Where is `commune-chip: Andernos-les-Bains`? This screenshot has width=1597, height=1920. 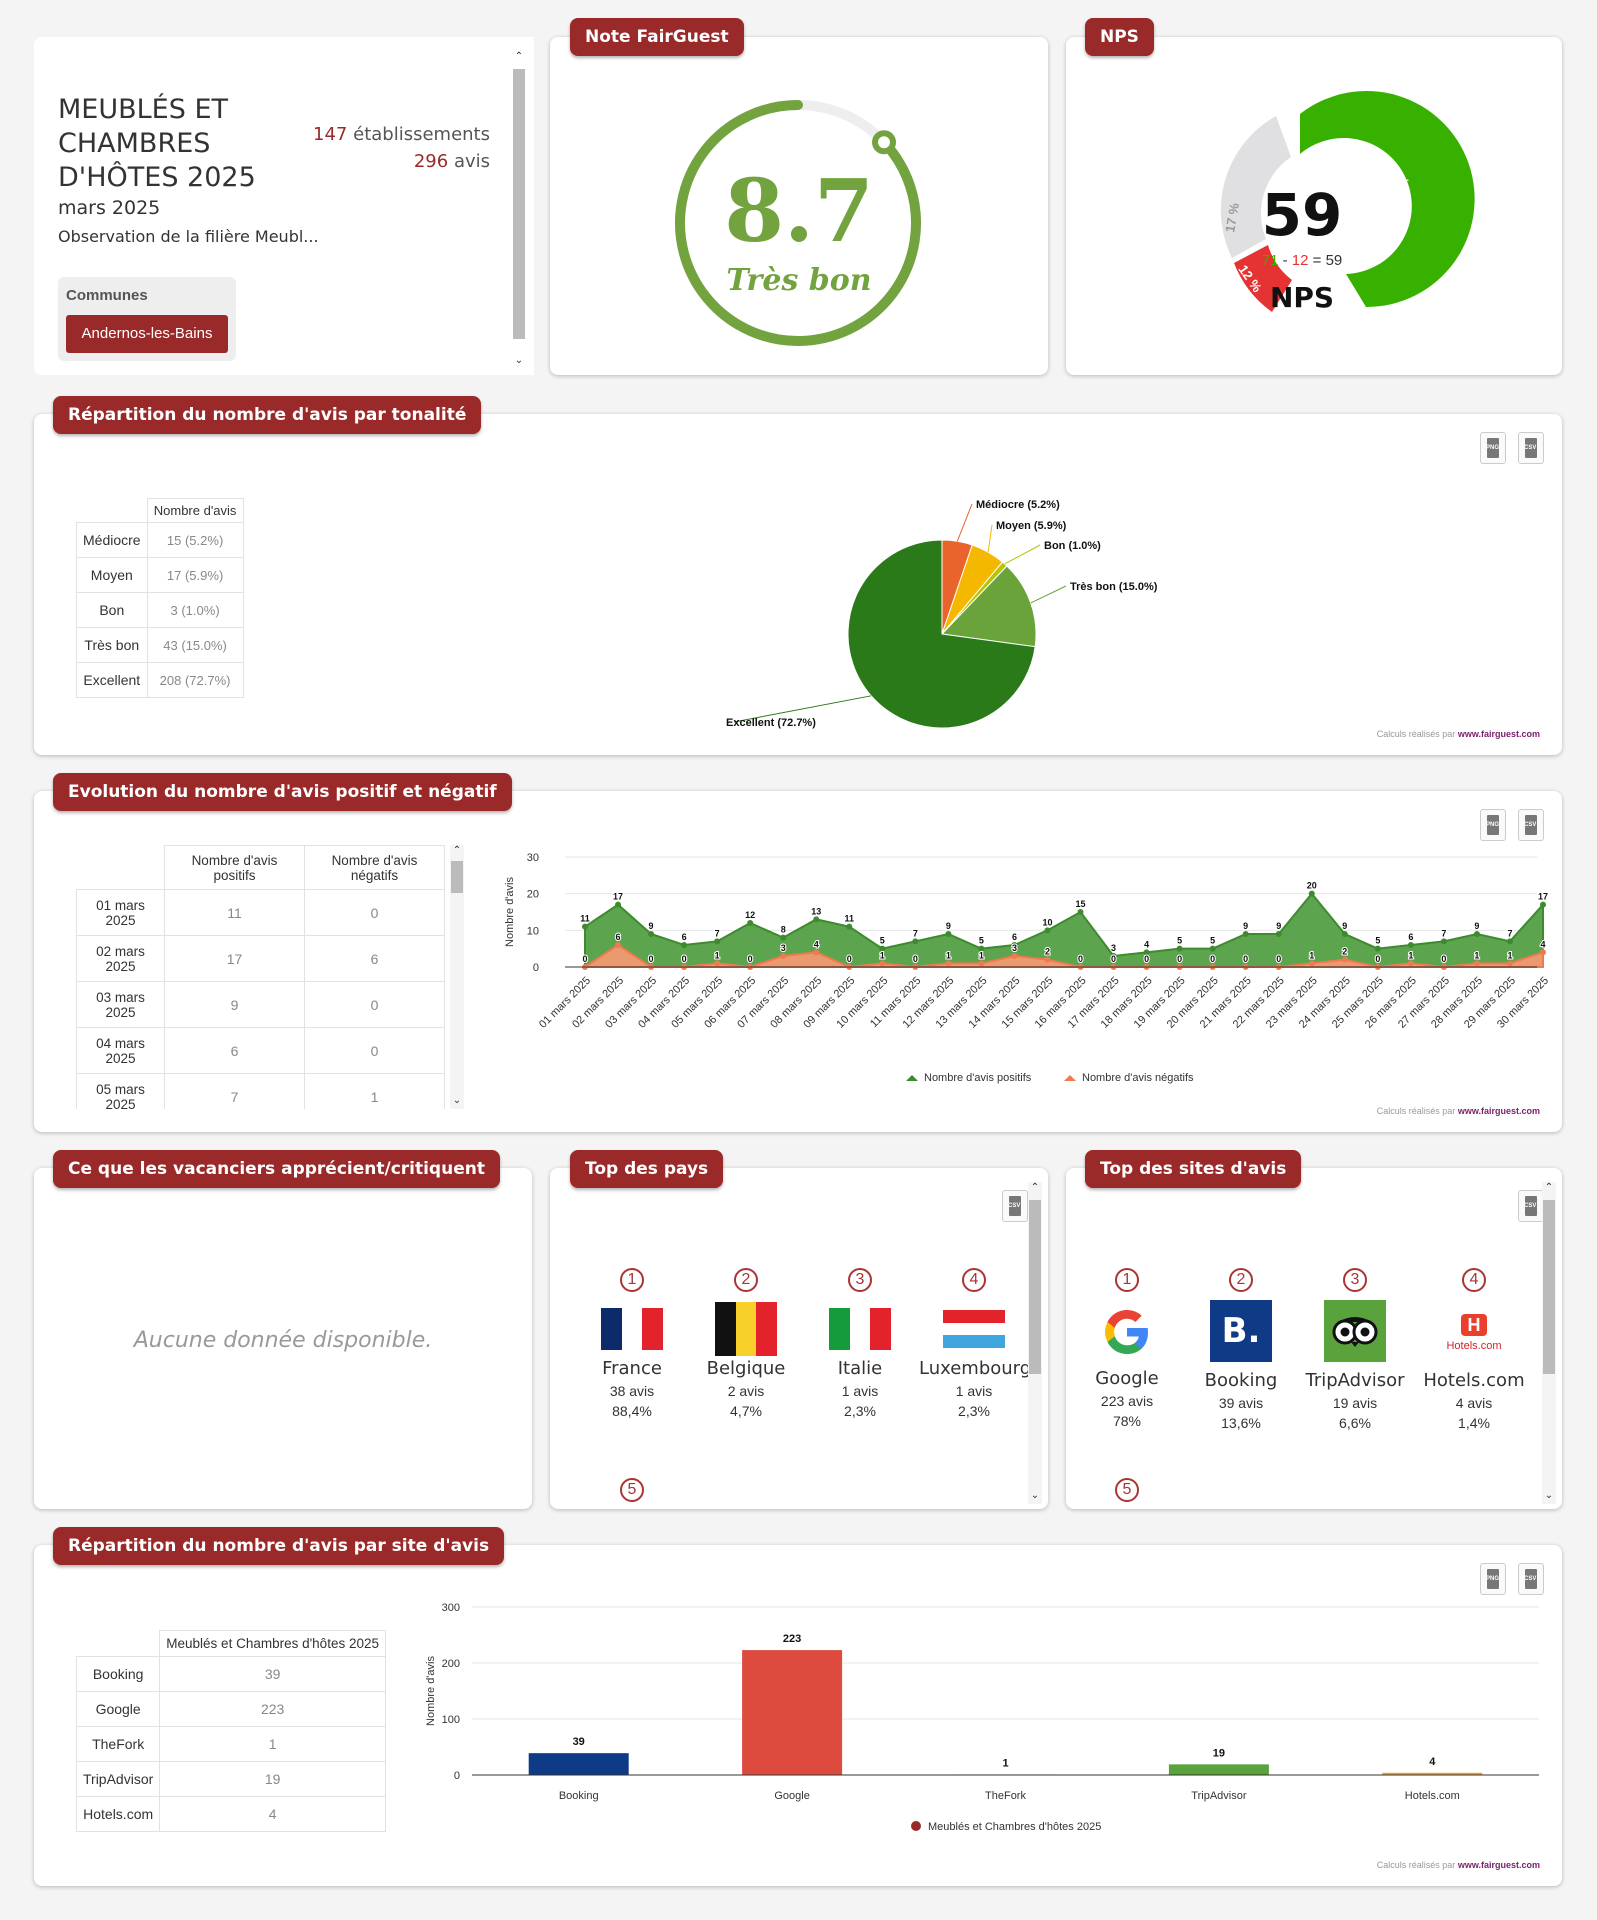 commune-chip: Andernos-les-Bains is located at coordinates (147, 334).